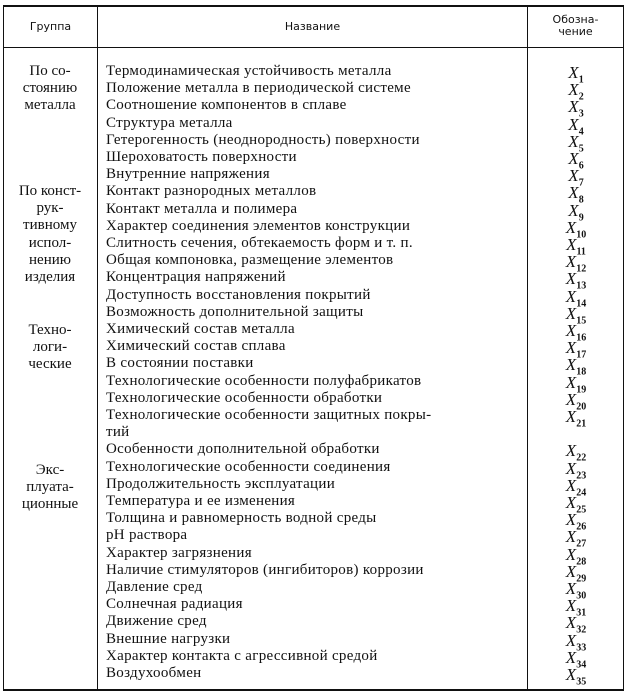 The image size is (627, 699). Describe the element at coordinates (201, 501) in the screenshot. I see `row-name: Температура и ее изменения` at that location.